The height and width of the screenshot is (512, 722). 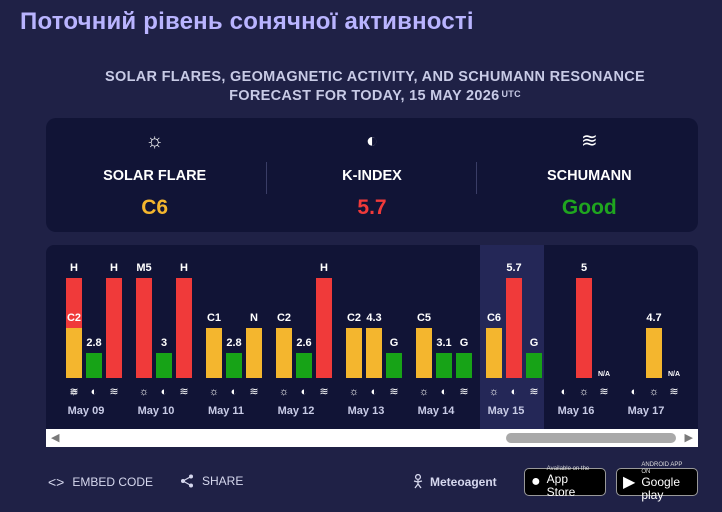 I want to click on summary-schumann: ≋ SCHUMANN Good, so click(x=589, y=175).